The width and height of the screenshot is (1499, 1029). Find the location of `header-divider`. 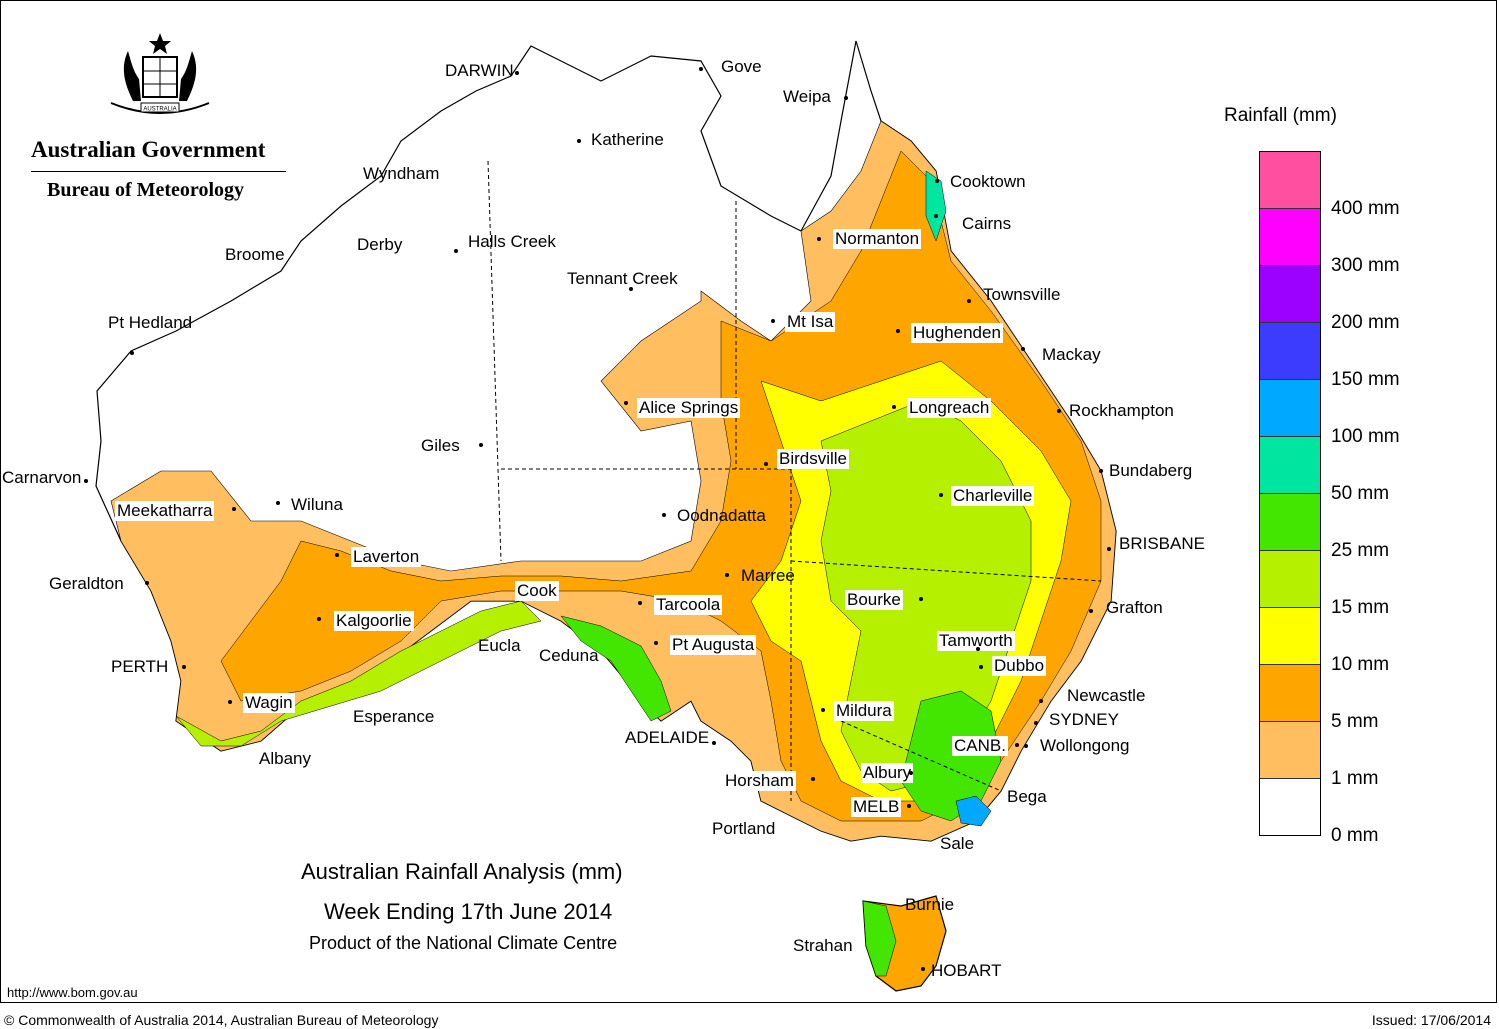

header-divider is located at coordinates (158, 171).